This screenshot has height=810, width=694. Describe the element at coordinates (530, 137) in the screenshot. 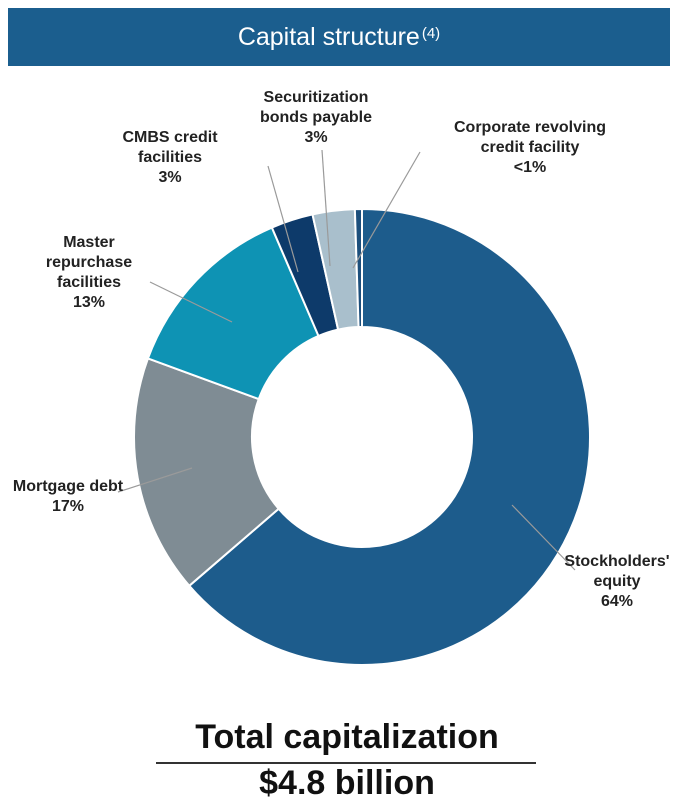

I see `slice-name: Corporate revolving credit facility` at that location.